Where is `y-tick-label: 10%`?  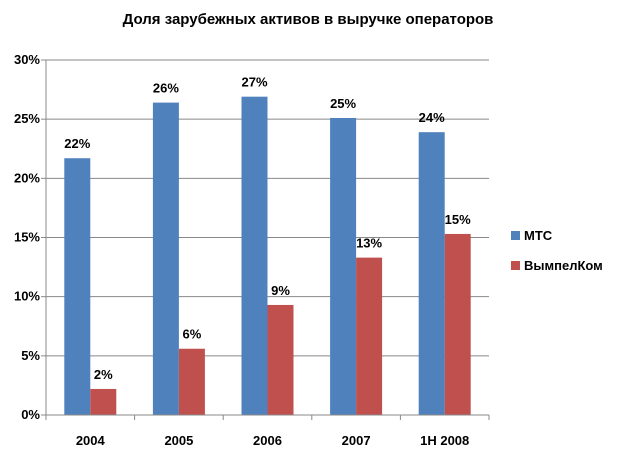
y-tick-label: 10% is located at coordinates (27, 296).